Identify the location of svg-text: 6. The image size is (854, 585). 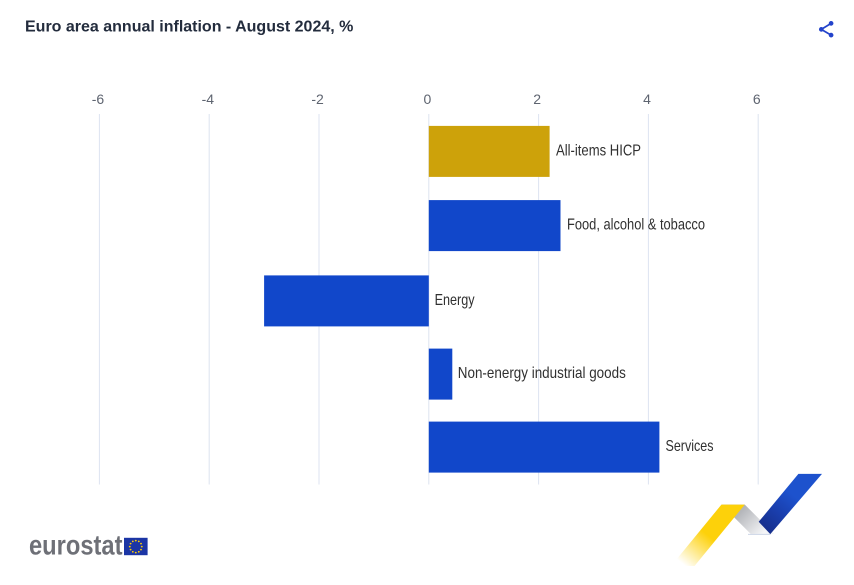
(757, 99).